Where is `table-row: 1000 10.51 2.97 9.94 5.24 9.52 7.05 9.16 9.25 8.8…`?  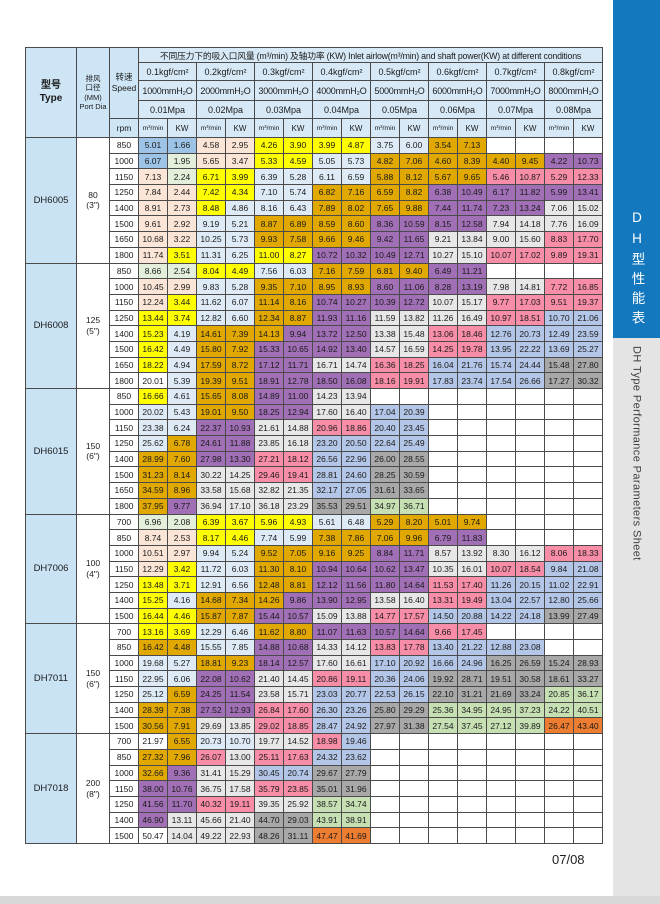 table-row: 1000 10.51 2.97 9.94 5.24 9.52 7.05 9.16 9.25 8.8… is located at coordinates (314, 553).